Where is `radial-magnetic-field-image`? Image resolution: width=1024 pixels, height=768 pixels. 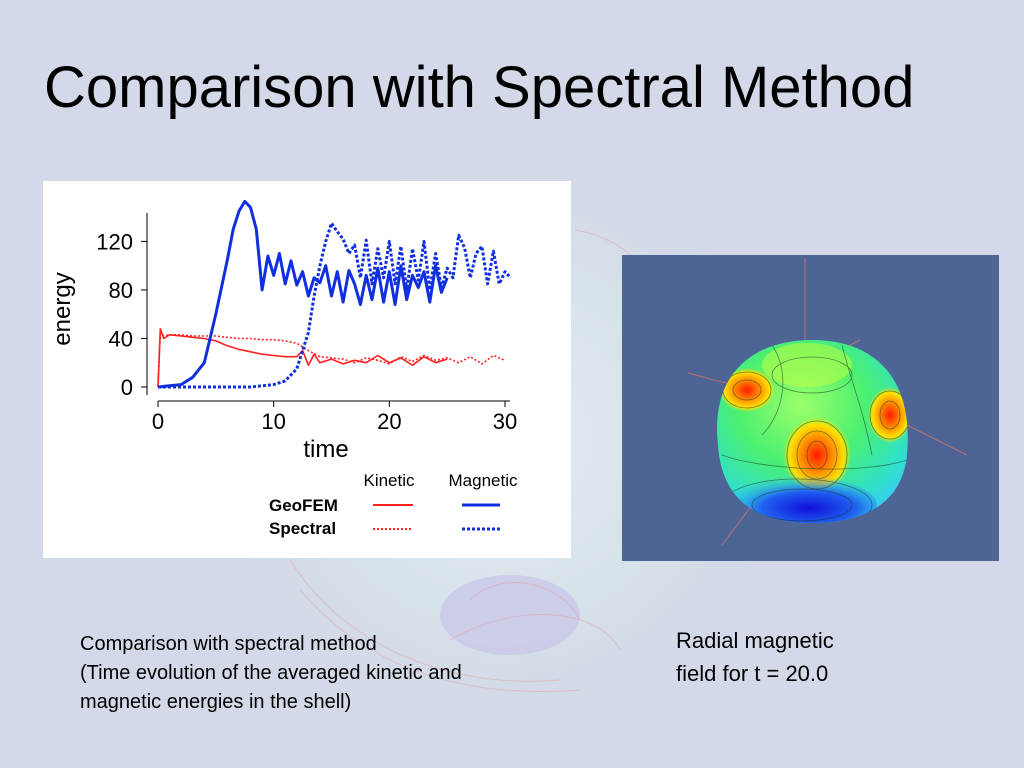
radial-magnetic-field-image is located at coordinates (810, 408).